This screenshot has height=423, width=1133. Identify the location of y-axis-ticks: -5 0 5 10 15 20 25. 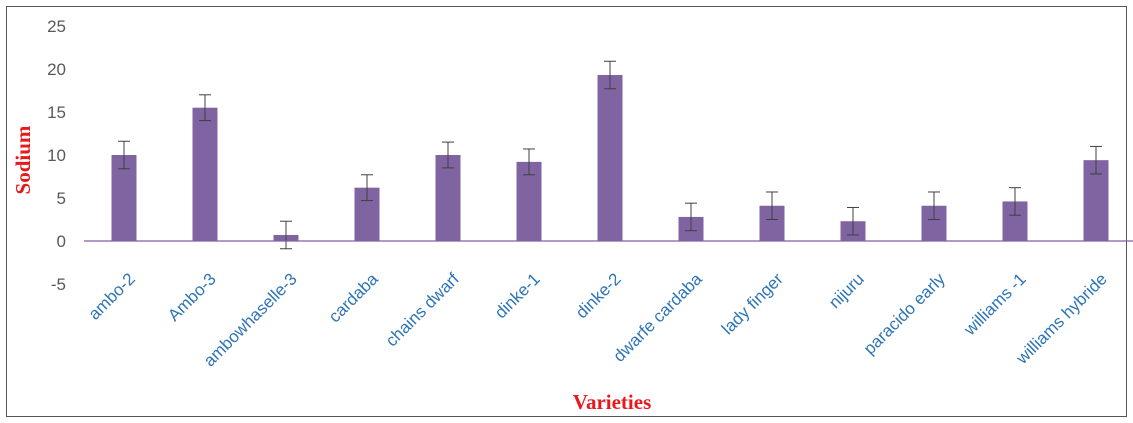
(56, 155).